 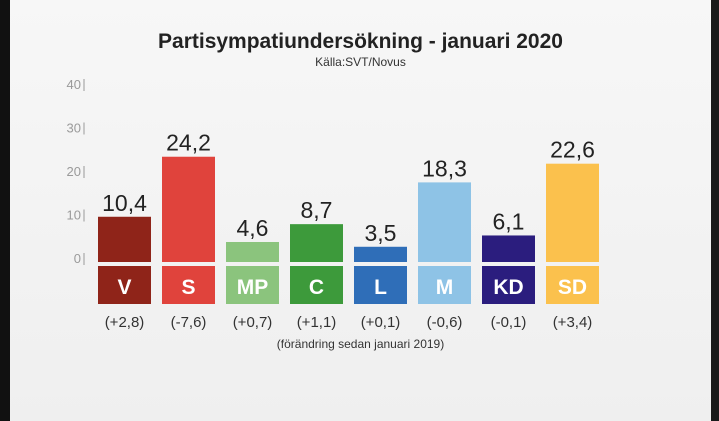 I want to click on party-label-sd: SD, so click(x=572, y=287).